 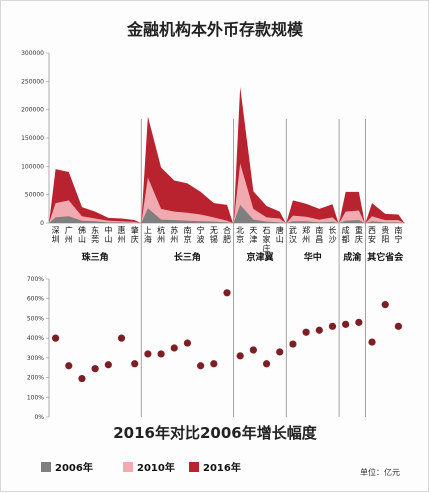 What do you see at coordinates (319, 234) in the screenshot?
I see `category-label: 南昌` at bounding box center [319, 234].